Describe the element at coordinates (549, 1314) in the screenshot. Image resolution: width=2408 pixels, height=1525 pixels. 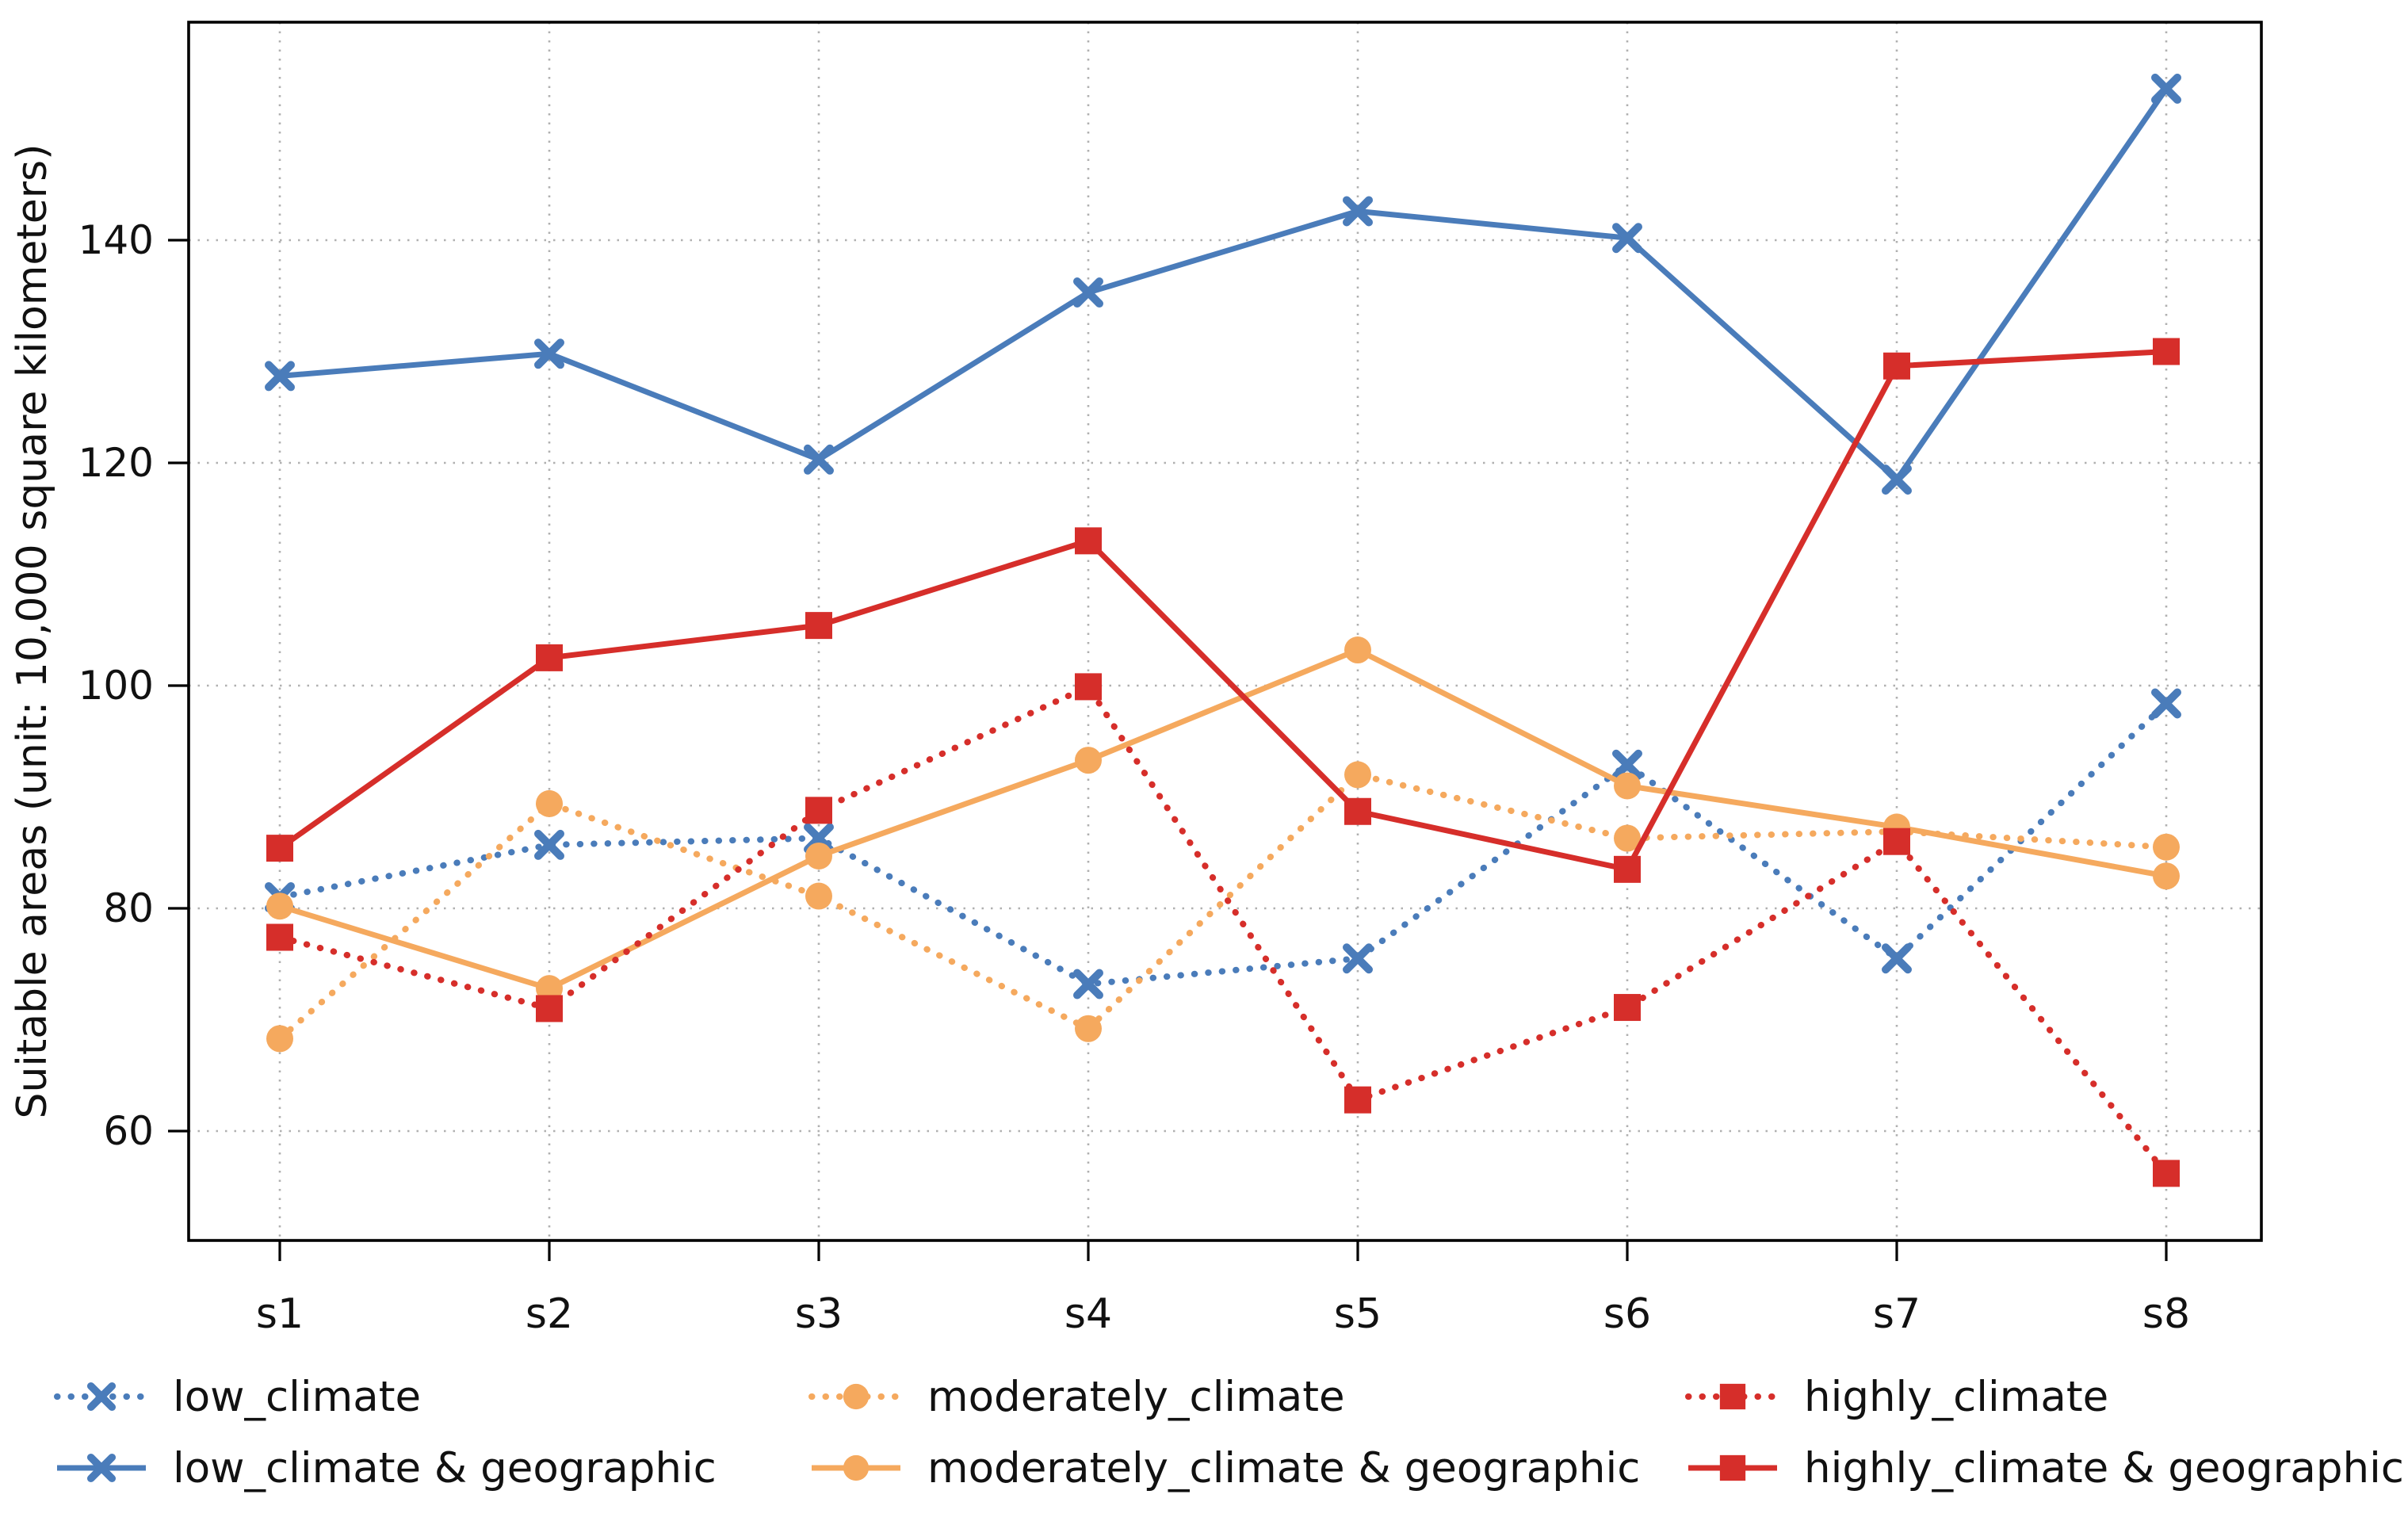
I see `svg-text: s2` at that location.